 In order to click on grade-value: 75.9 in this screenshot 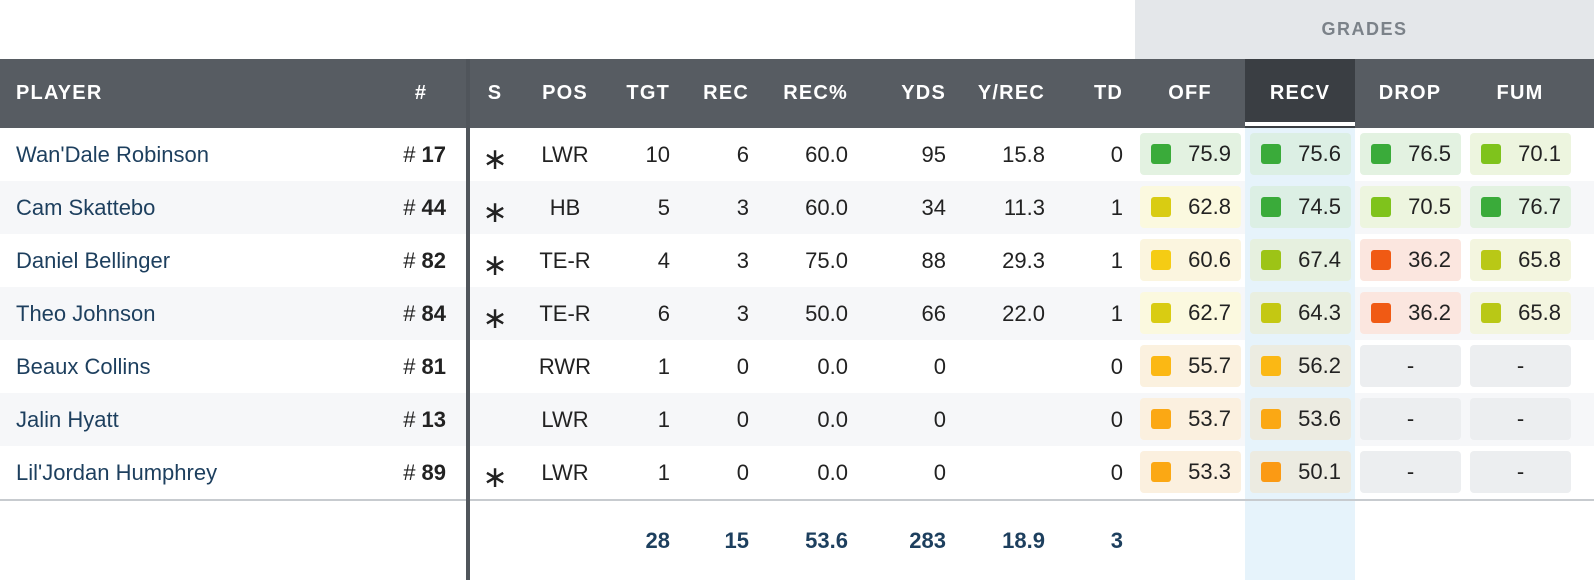, I will do `click(1209, 153)`.